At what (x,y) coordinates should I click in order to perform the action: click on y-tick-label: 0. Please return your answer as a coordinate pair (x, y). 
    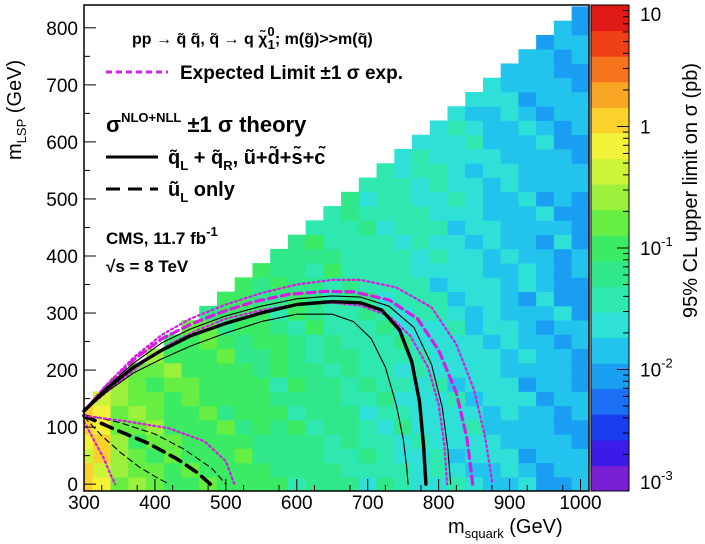
    Looking at the image, I should click on (72, 485).